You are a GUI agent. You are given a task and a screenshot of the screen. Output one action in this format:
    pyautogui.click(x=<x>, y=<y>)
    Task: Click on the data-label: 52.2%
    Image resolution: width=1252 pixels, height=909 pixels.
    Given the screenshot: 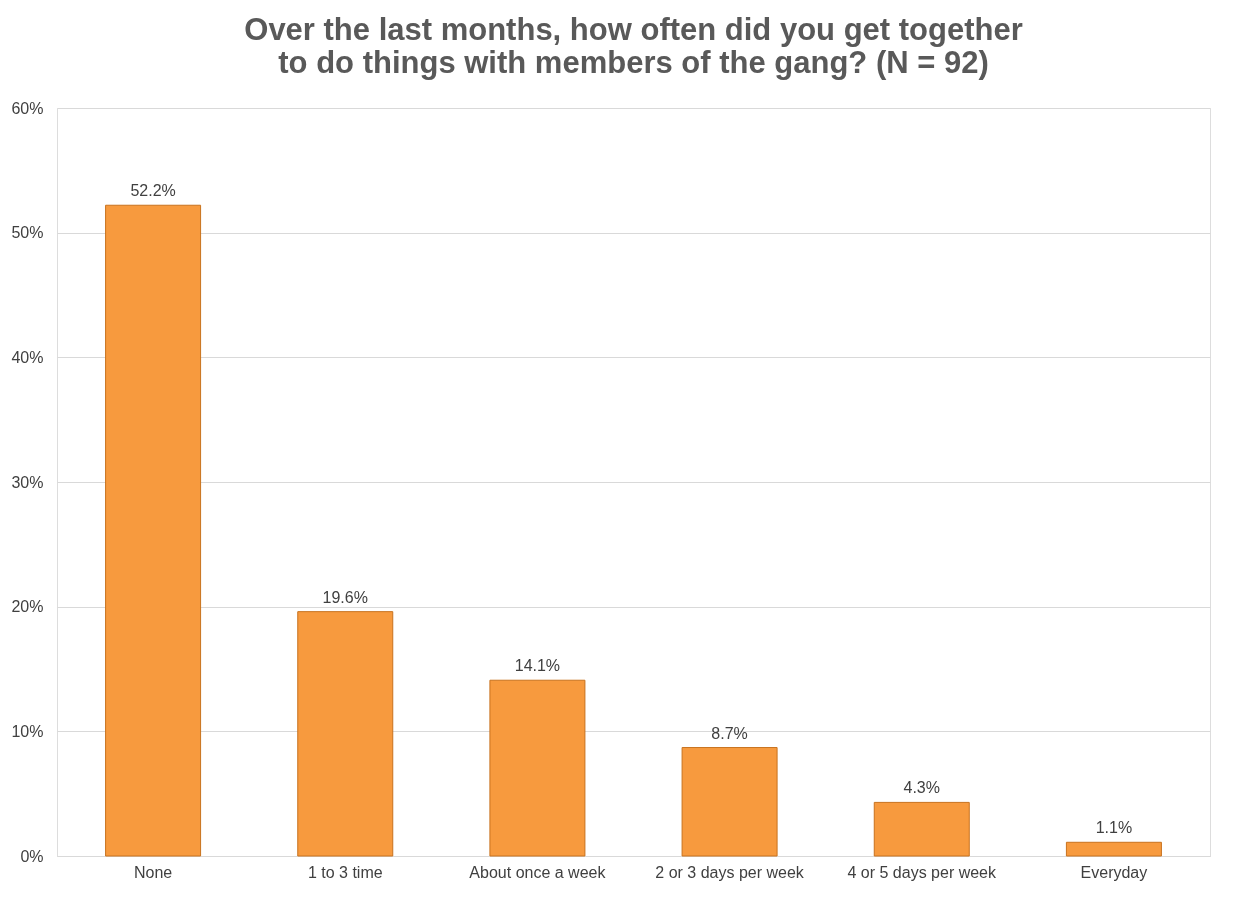 What is the action you would take?
    pyautogui.click(x=153, y=191)
    